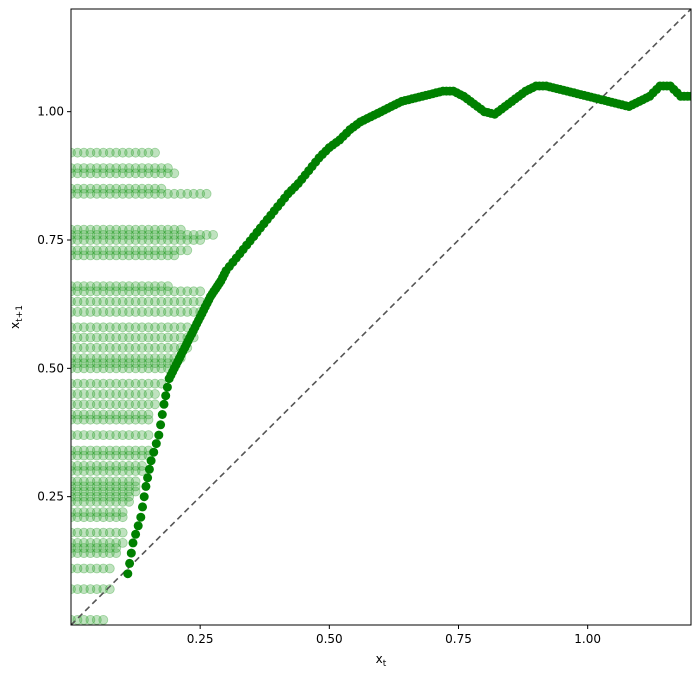 The height and width of the screenshot is (683, 700). Describe the element at coordinates (20, 313) in the screenshot. I see `y-axis-label-sub: t+1` at that location.